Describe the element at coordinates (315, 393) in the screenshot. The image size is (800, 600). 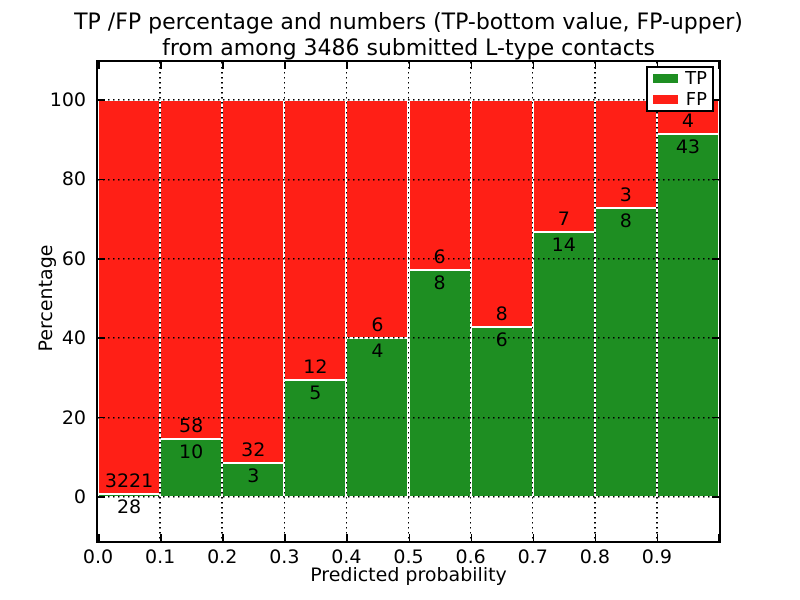
I see `tp-count-label: 5` at that location.